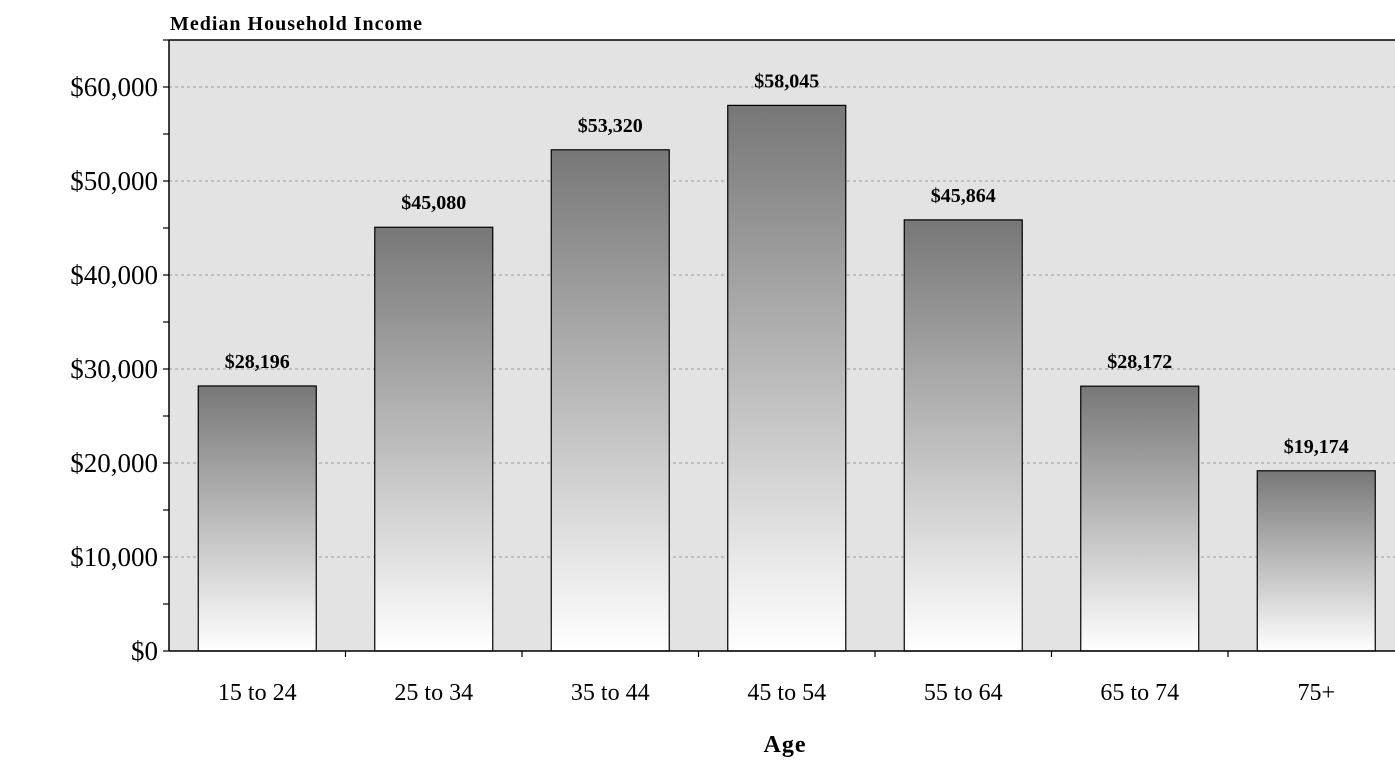 The image size is (1395, 762). What do you see at coordinates (786, 81) in the screenshot?
I see `data-label: $58,045` at bounding box center [786, 81].